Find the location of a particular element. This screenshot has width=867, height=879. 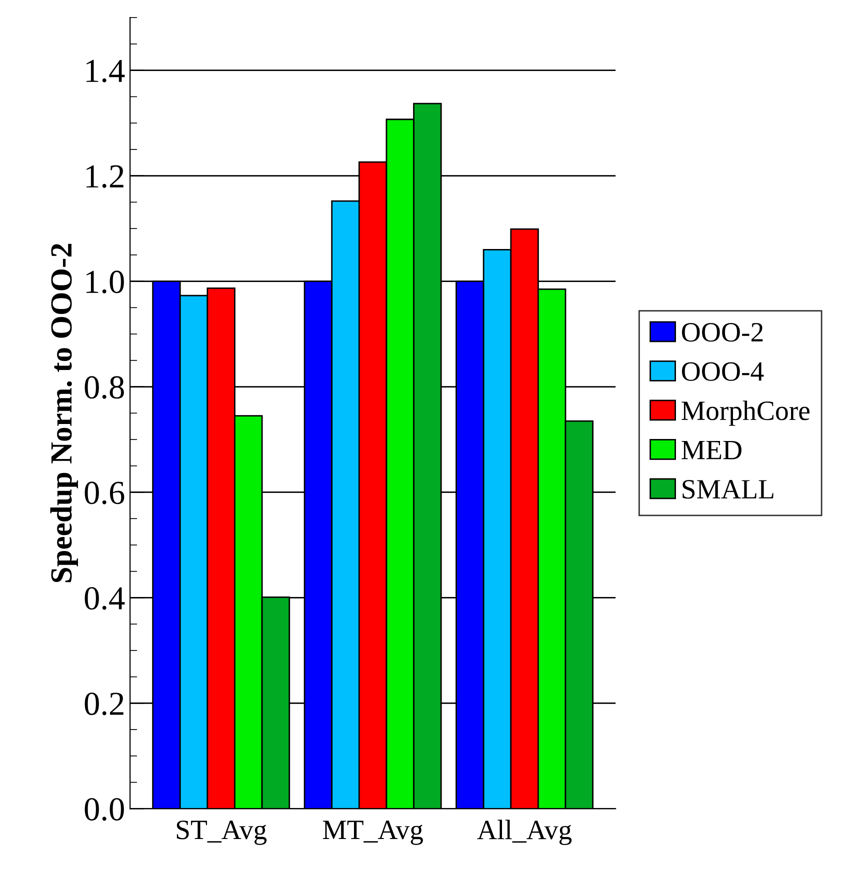

y-tick-label: 0.6 is located at coordinates (104, 493).